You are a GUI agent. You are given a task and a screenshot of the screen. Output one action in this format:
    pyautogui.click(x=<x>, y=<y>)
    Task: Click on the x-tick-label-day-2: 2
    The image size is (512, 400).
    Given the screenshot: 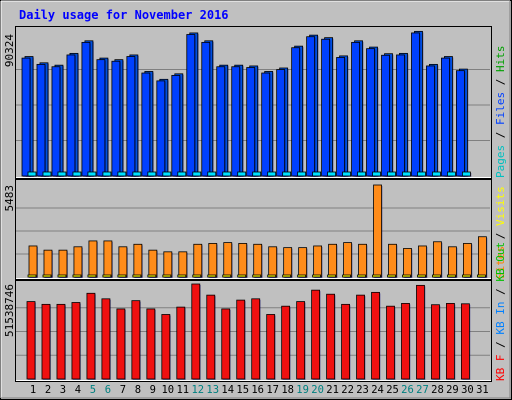 What is the action you would take?
    pyautogui.click(x=48, y=390)
    